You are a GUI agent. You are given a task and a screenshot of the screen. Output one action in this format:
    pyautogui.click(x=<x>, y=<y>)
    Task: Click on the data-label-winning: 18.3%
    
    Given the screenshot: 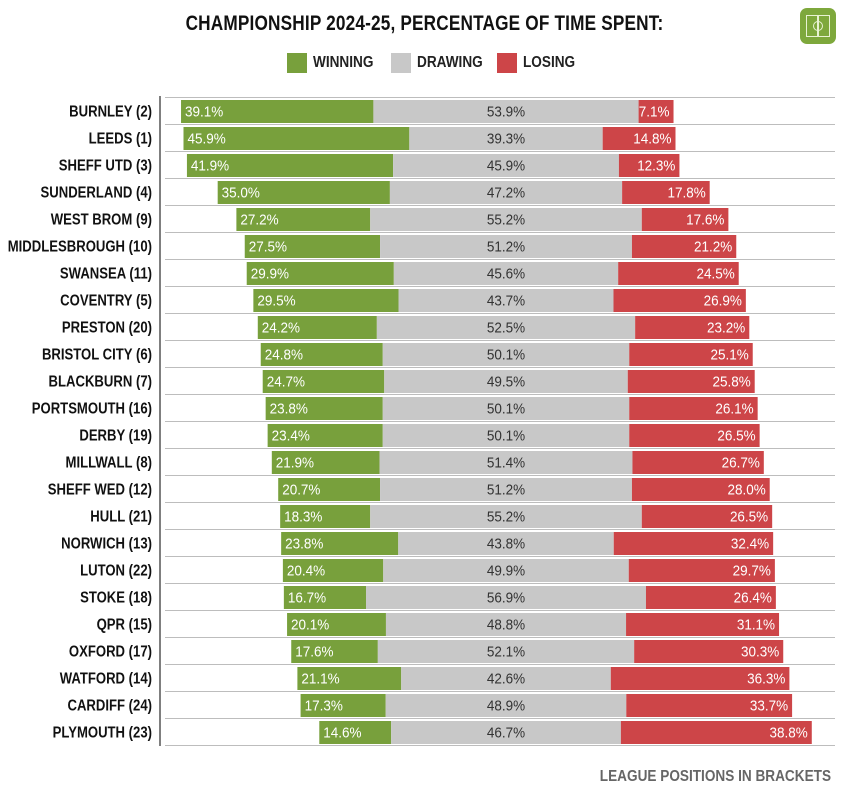 What is the action you would take?
    pyautogui.click(x=303, y=517)
    